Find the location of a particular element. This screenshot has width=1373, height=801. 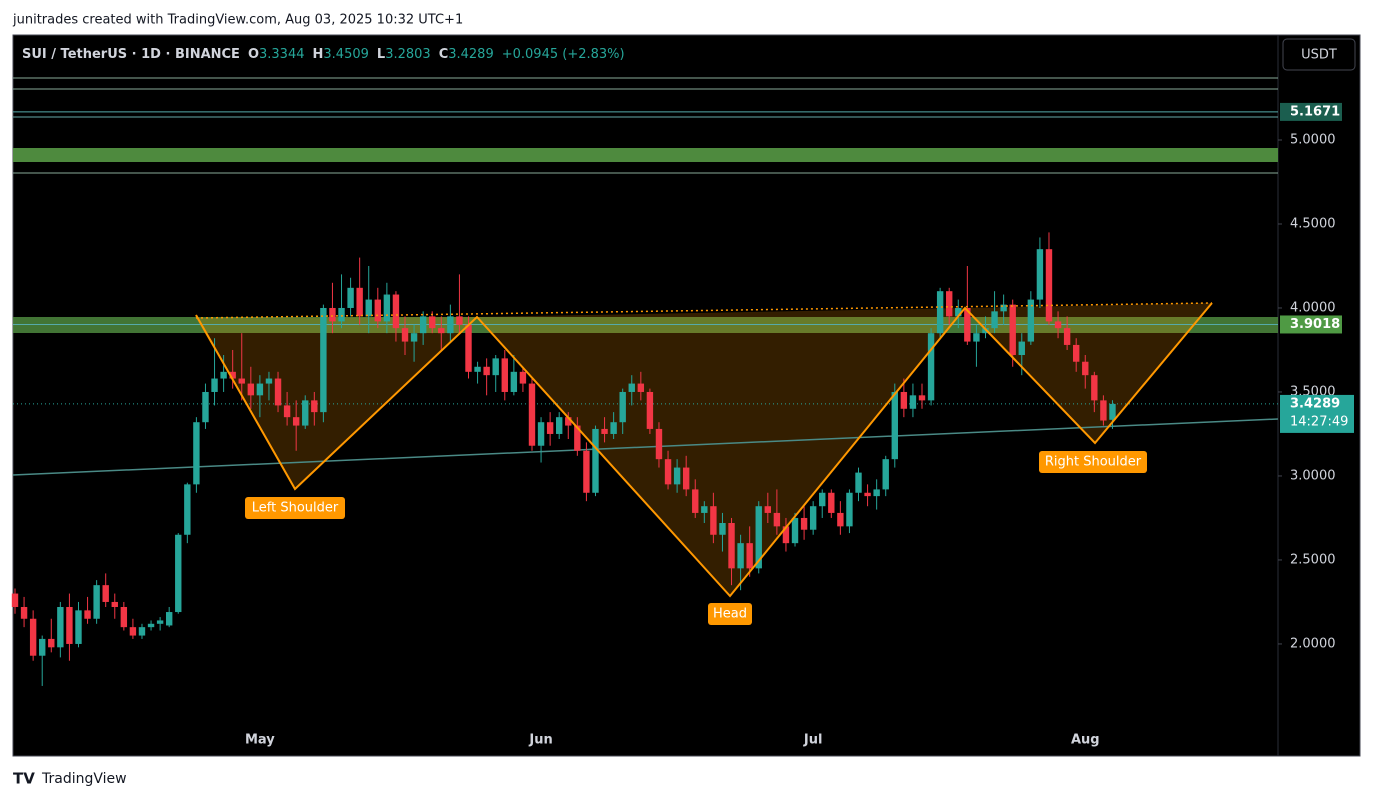

currency: USDT is located at coordinates (1319, 55).